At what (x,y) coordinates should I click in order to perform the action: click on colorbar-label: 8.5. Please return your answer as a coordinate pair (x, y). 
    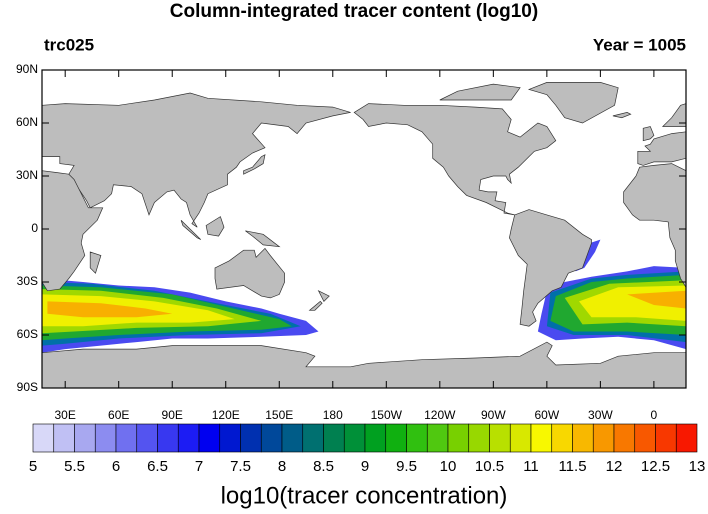
    Looking at the image, I should click on (323, 466).